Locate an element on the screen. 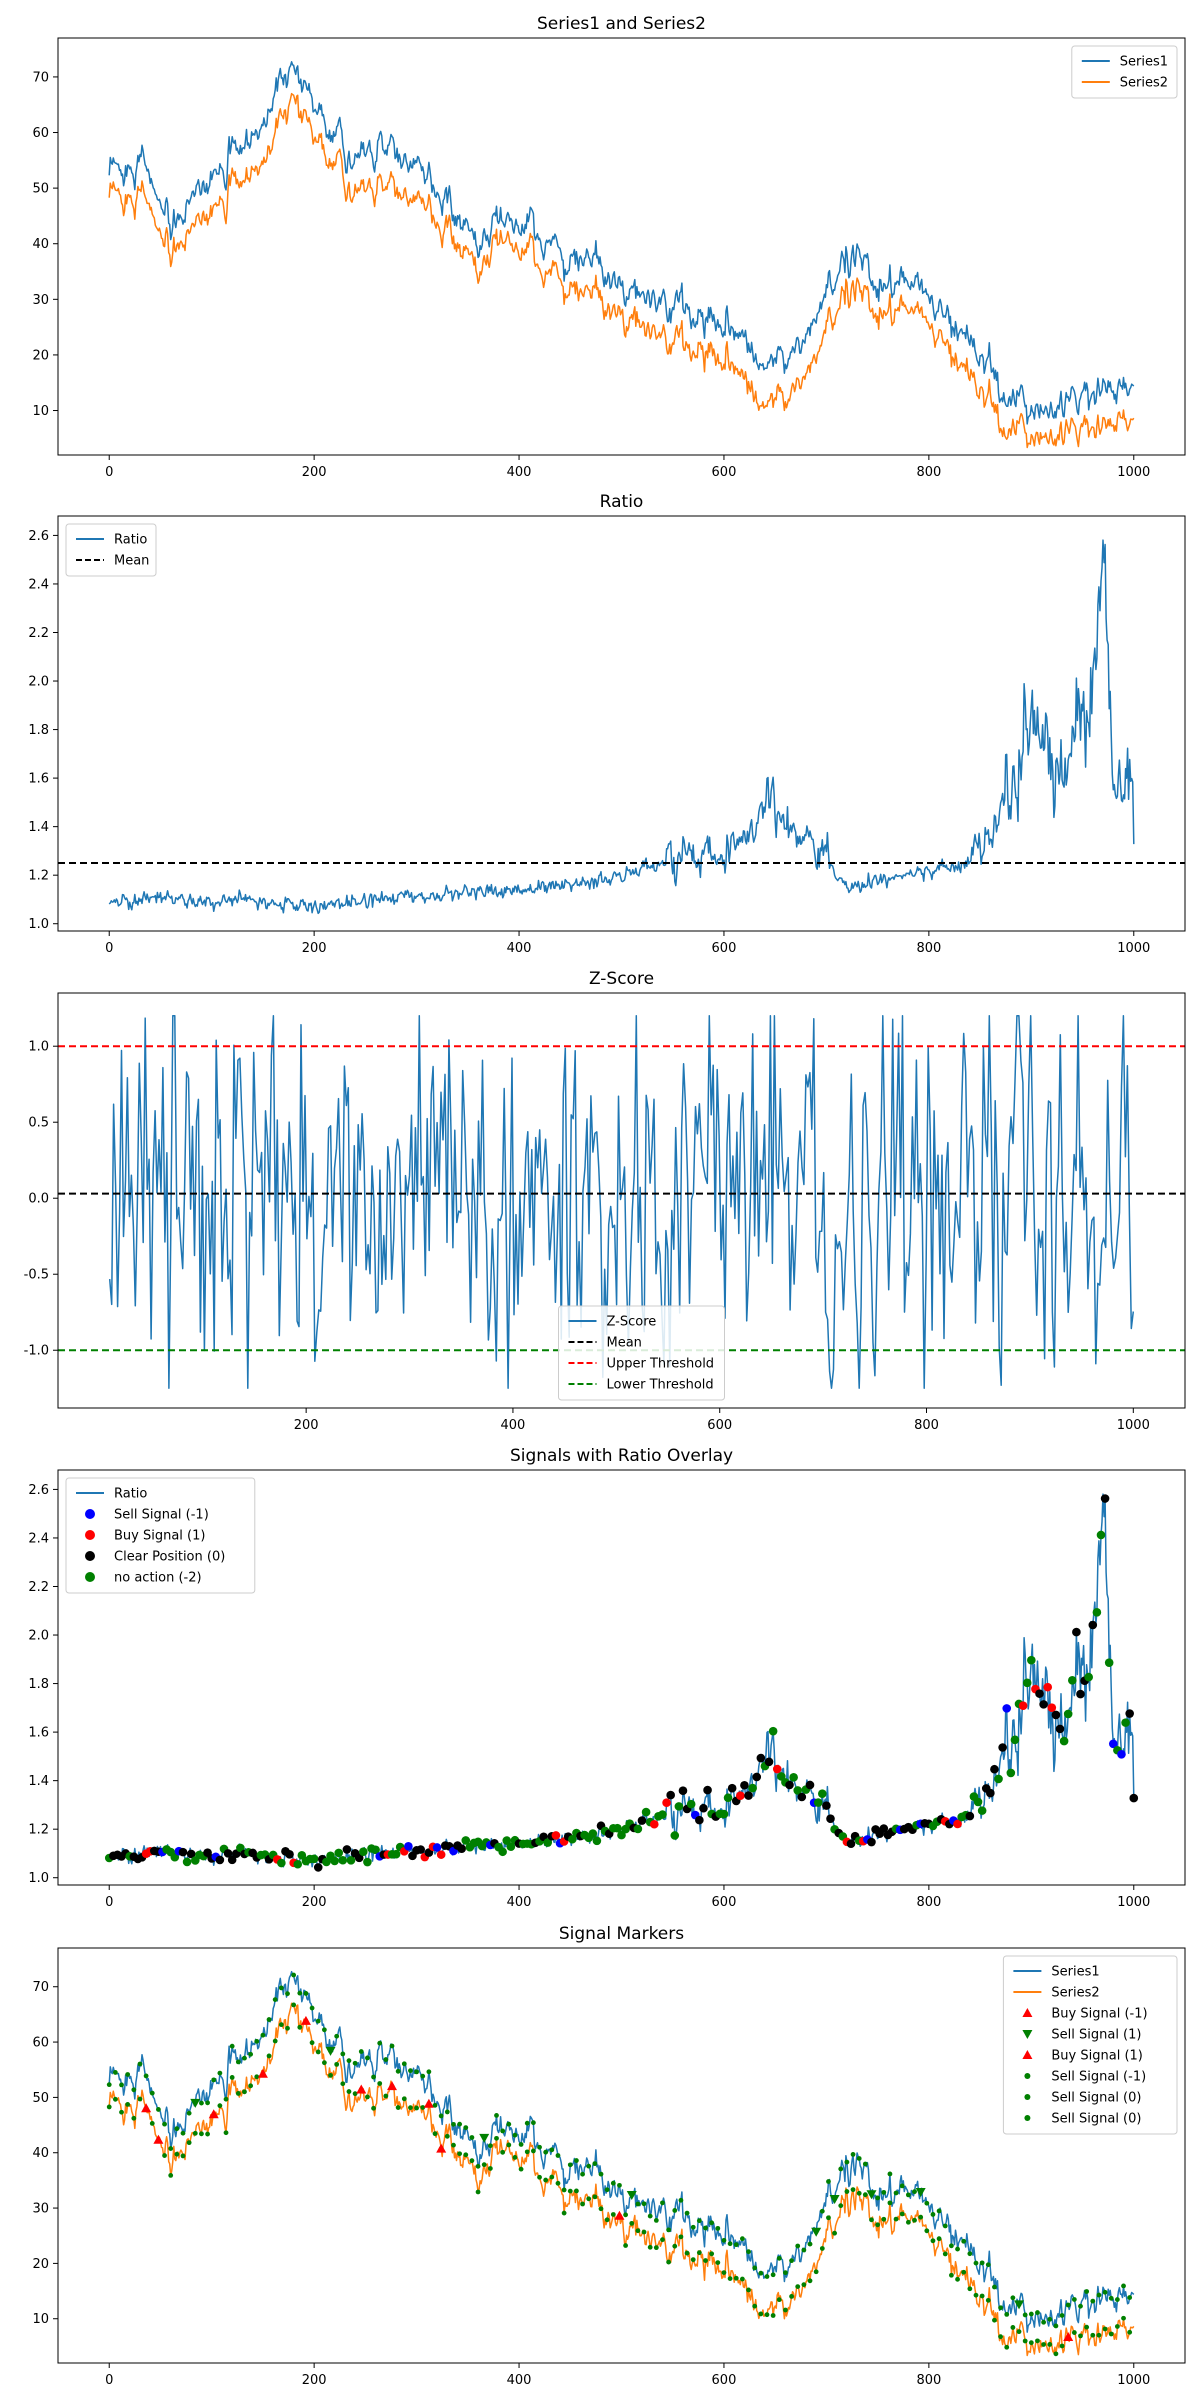  legend-swatch is located at coordinates (1027, 2054).